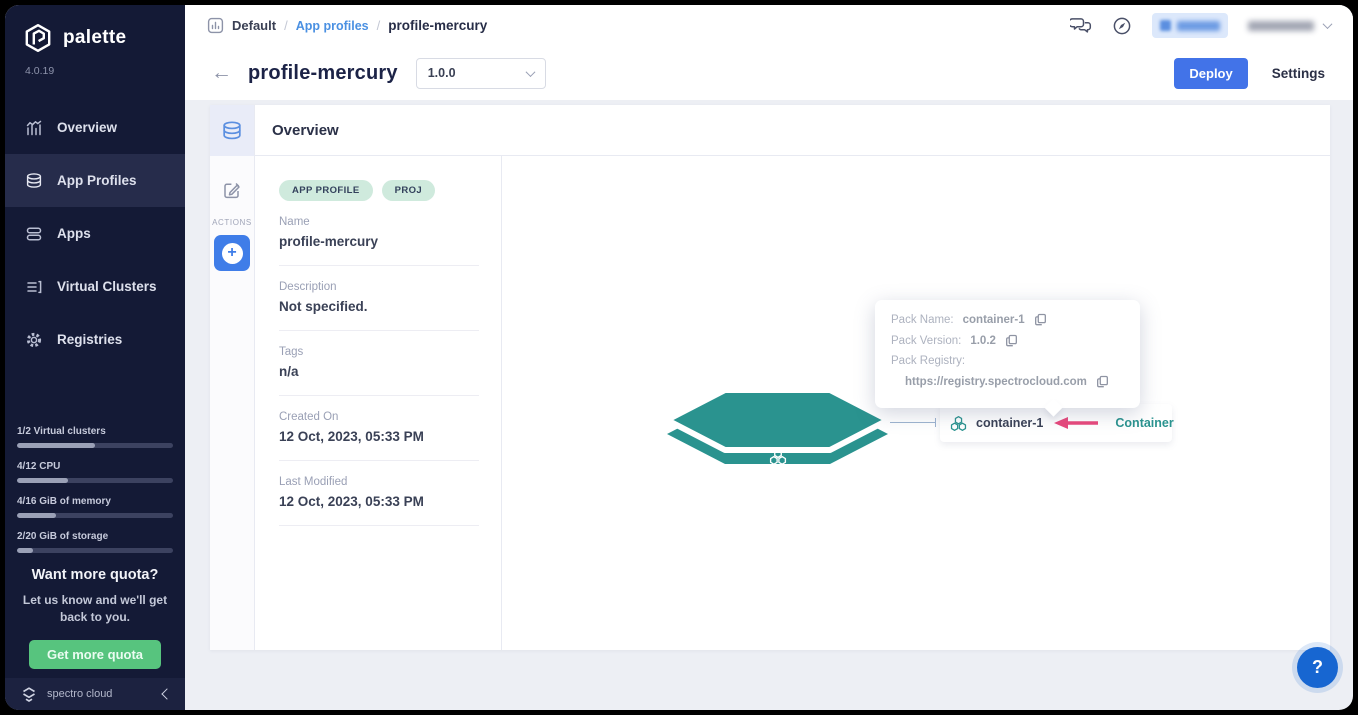 Image resolution: width=1358 pixels, height=715 pixels. I want to click on quota-cta-title: Want more quota?, so click(95, 575).